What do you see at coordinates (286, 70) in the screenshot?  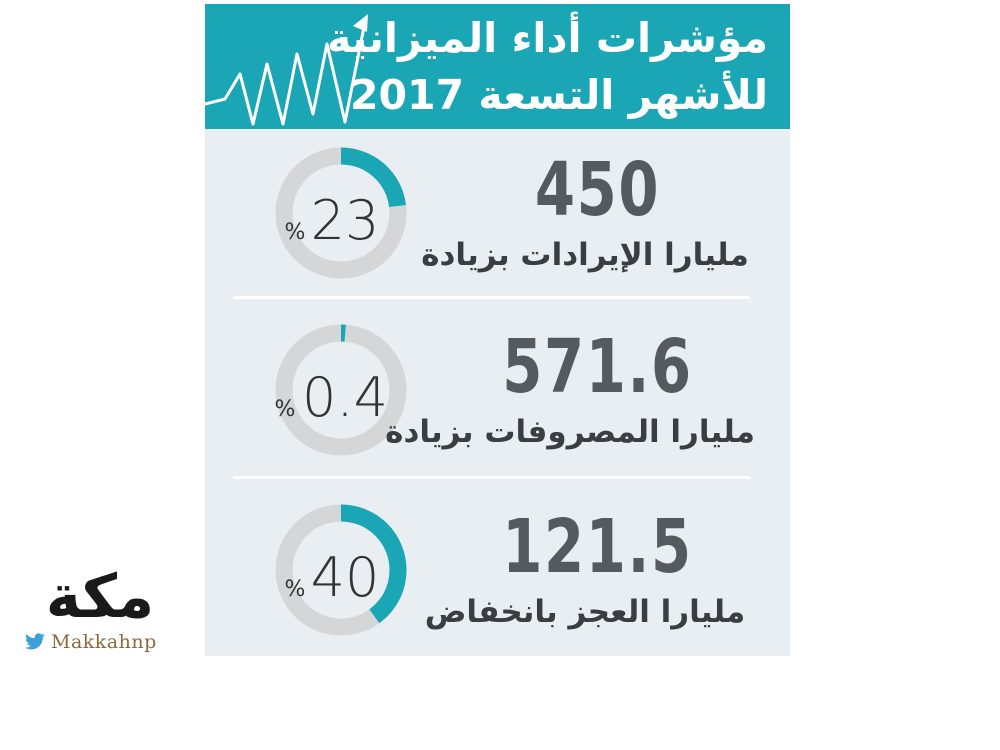 I see `trend-arrow-icon` at bounding box center [286, 70].